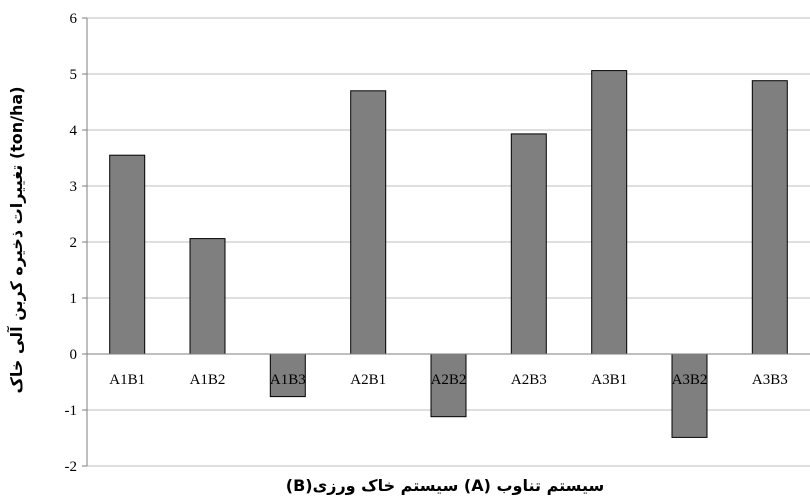  I want to click on x-tick-label: A2B2, so click(449, 380).